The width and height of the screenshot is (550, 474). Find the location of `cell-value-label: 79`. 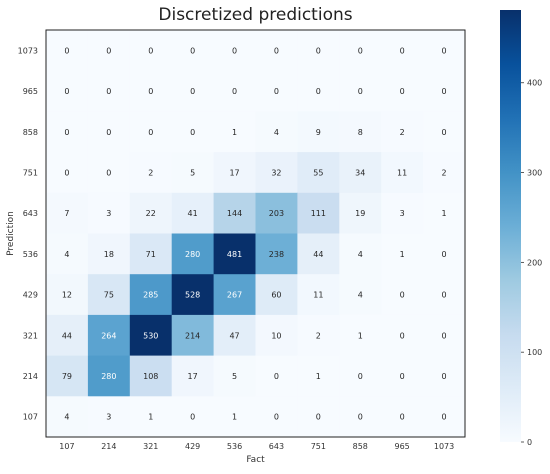

cell-value-label: 79 is located at coordinates (67, 376).